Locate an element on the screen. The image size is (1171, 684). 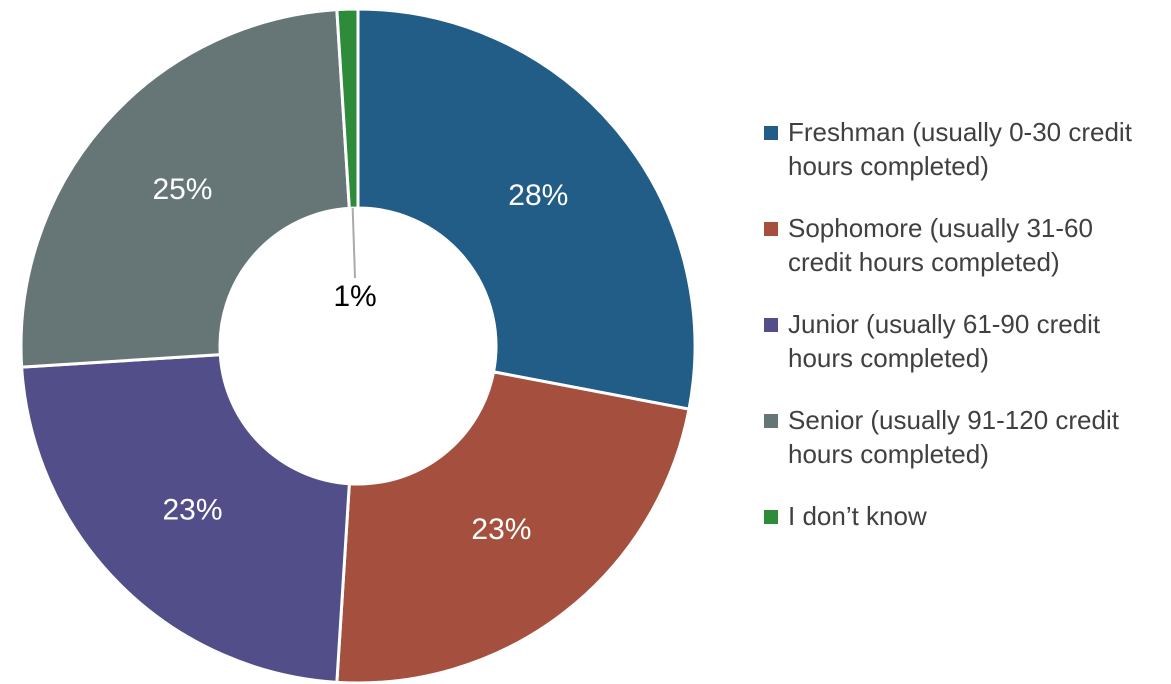
data-label: 28% is located at coordinates (538, 195).